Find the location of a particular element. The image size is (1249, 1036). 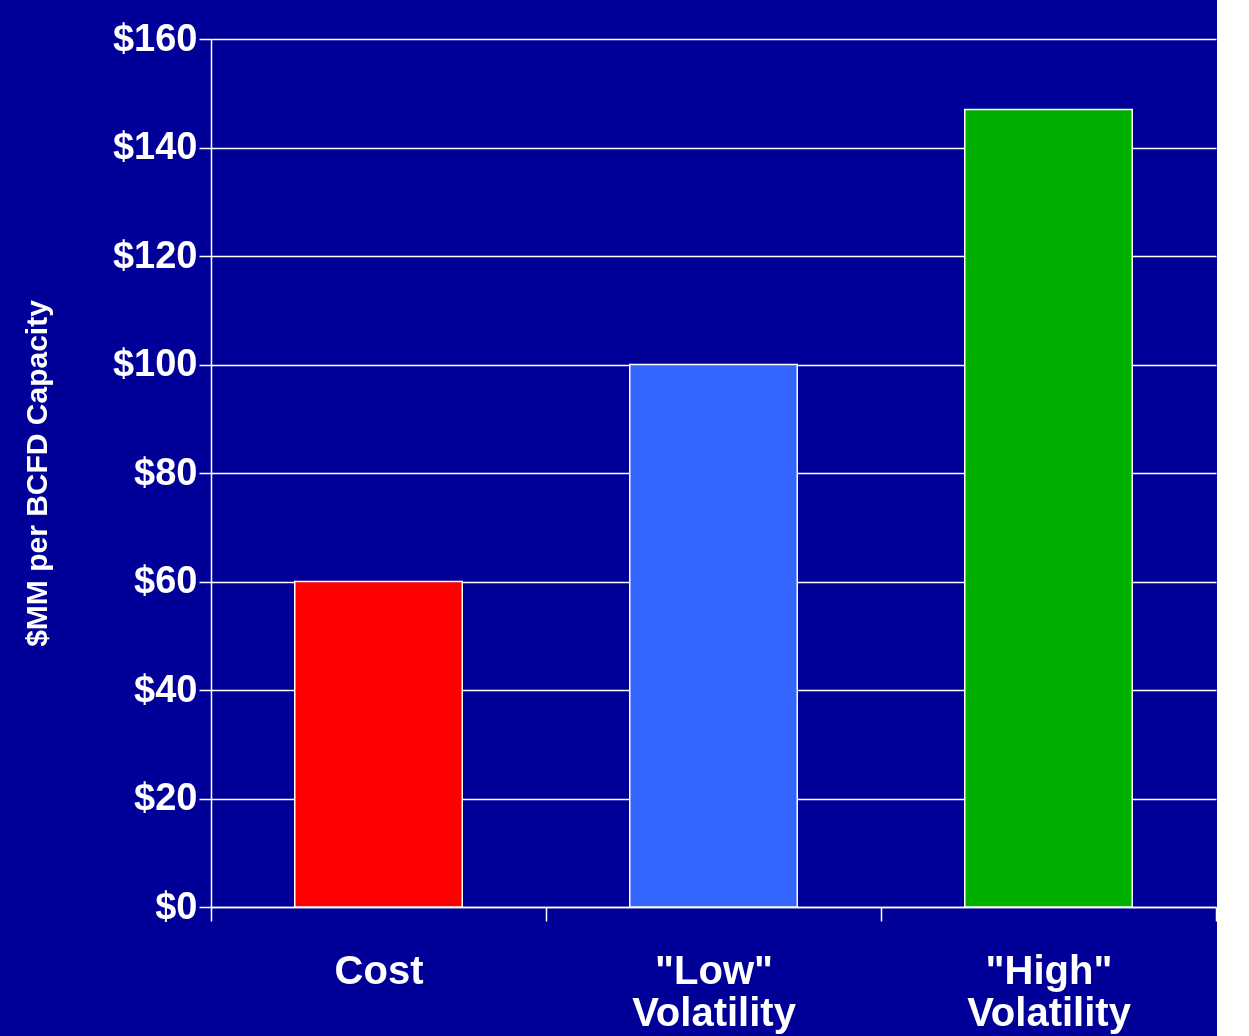

y-tick-label: $80 is located at coordinates (166, 471).